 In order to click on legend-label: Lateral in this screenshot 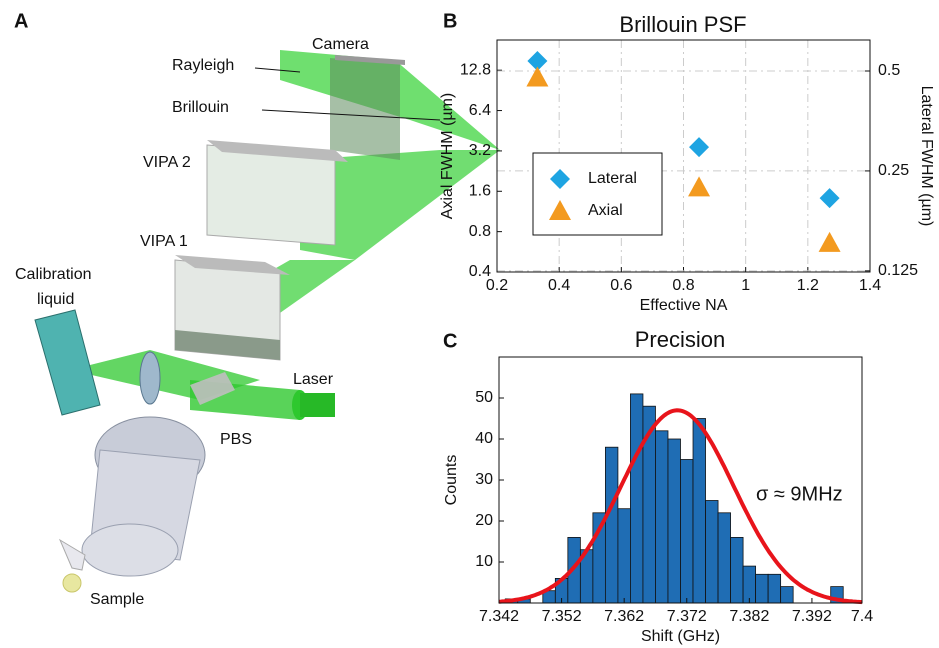, I will do `click(612, 178)`.